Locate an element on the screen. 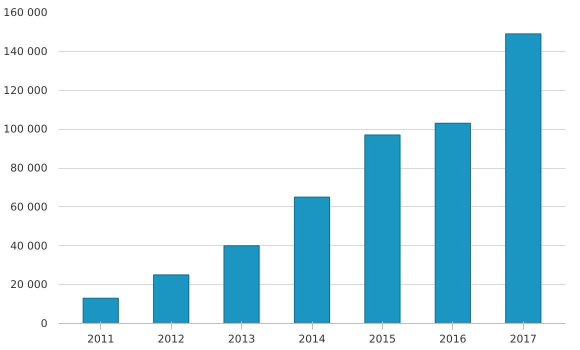 The image size is (580, 350). x-tick-label: 2011 is located at coordinates (100, 339).